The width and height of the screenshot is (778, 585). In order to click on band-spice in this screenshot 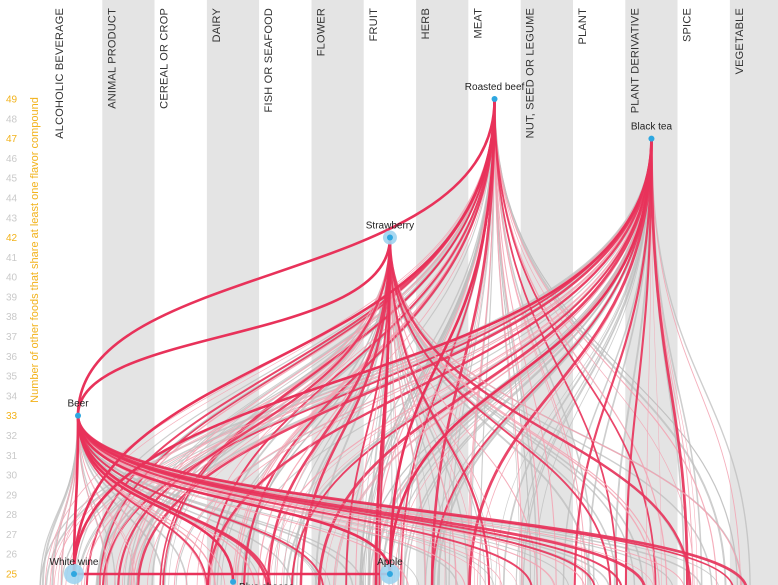, I will do `click(703, 292)`.